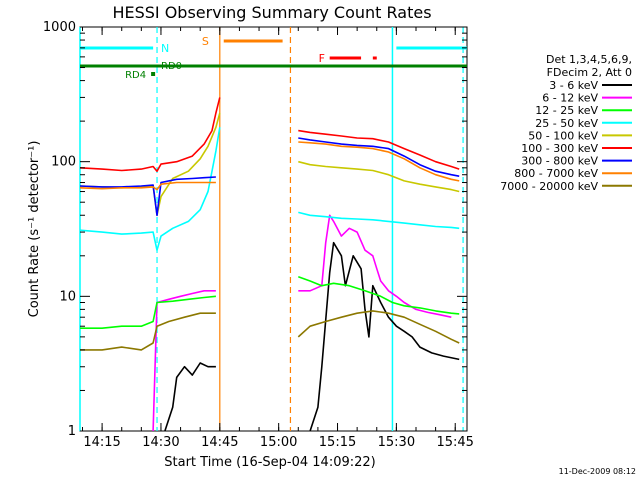 This screenshot has width=640, height=480. What do you see at coordinates (135, 75) in the screenshot?
I see `flag-label-rd4: RD4` at bounding box center [135, 75].